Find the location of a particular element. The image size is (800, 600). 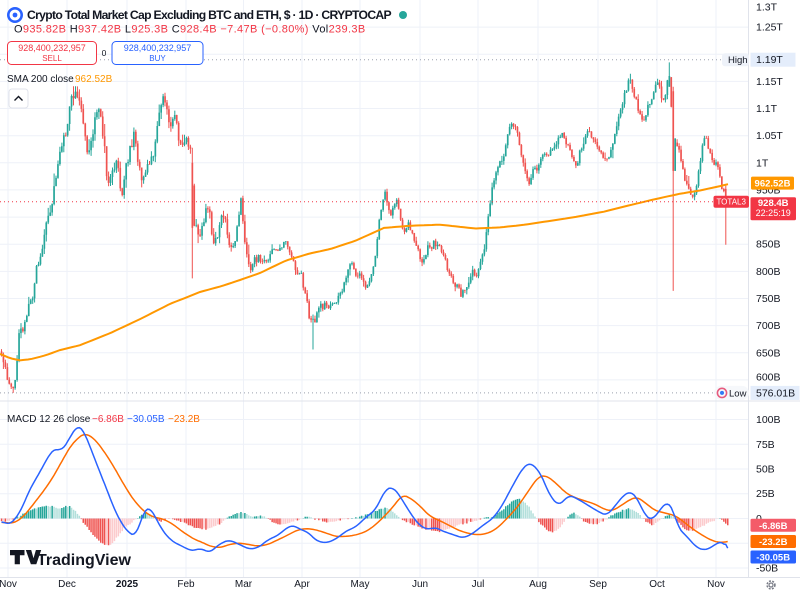

svg-text: 50B is located at coordinates (765, 470).